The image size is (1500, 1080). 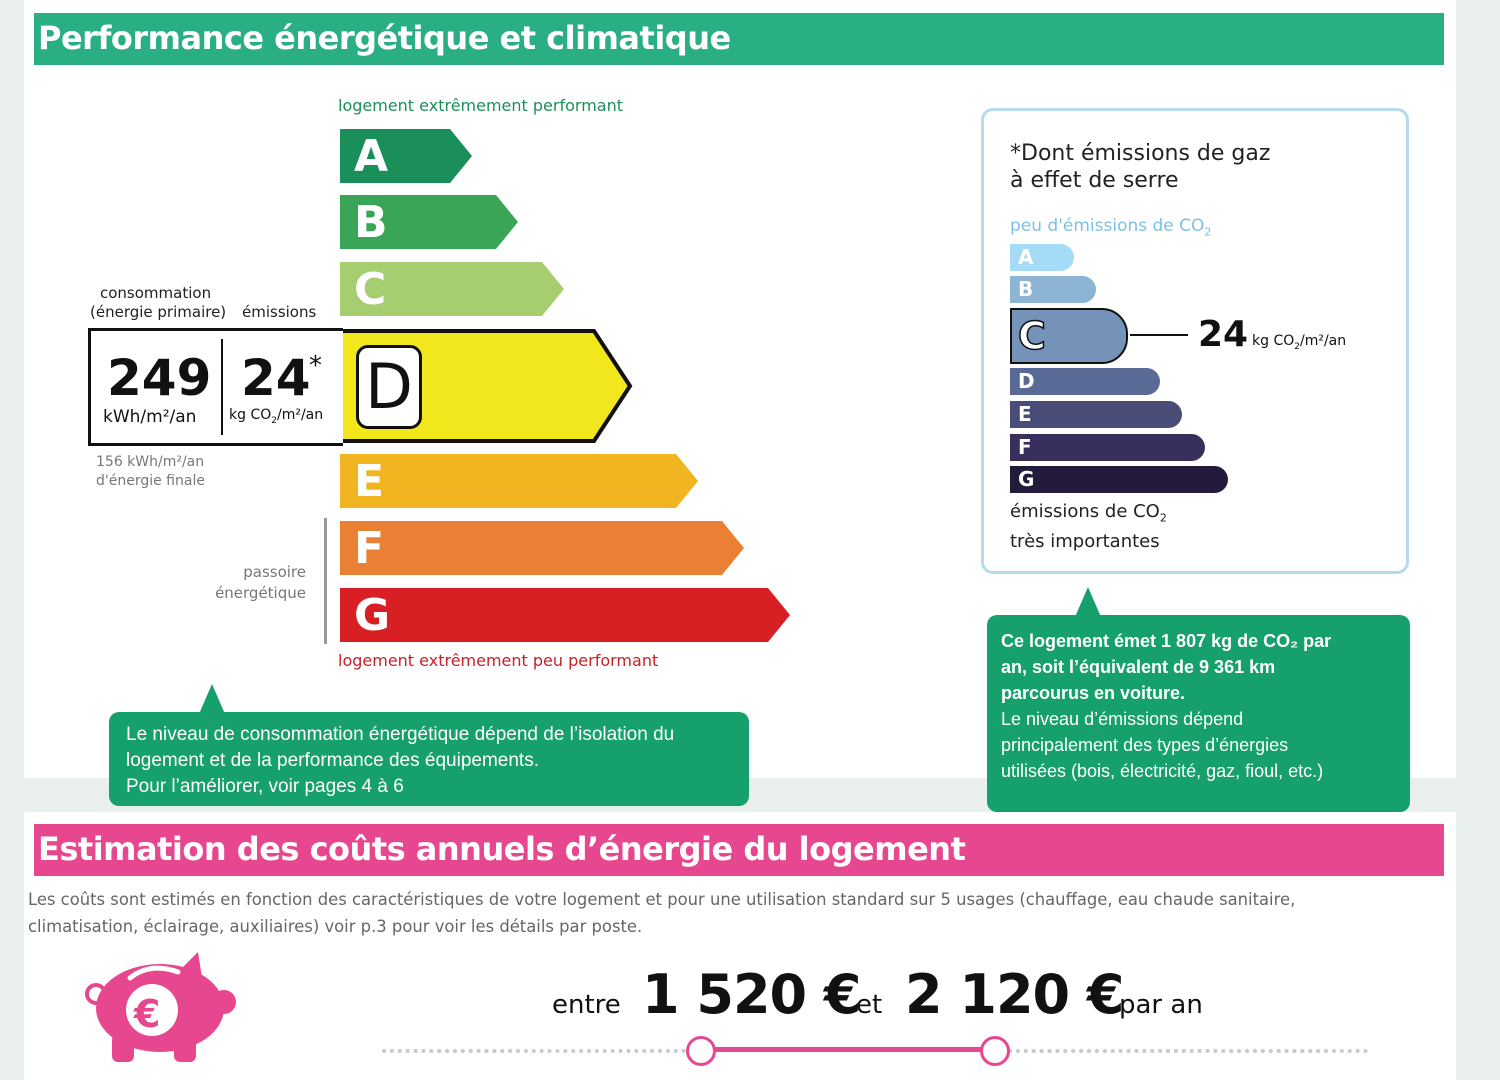 I want to click on top-performance-label: logement extrêmement performant, so click(x=480, y=105).